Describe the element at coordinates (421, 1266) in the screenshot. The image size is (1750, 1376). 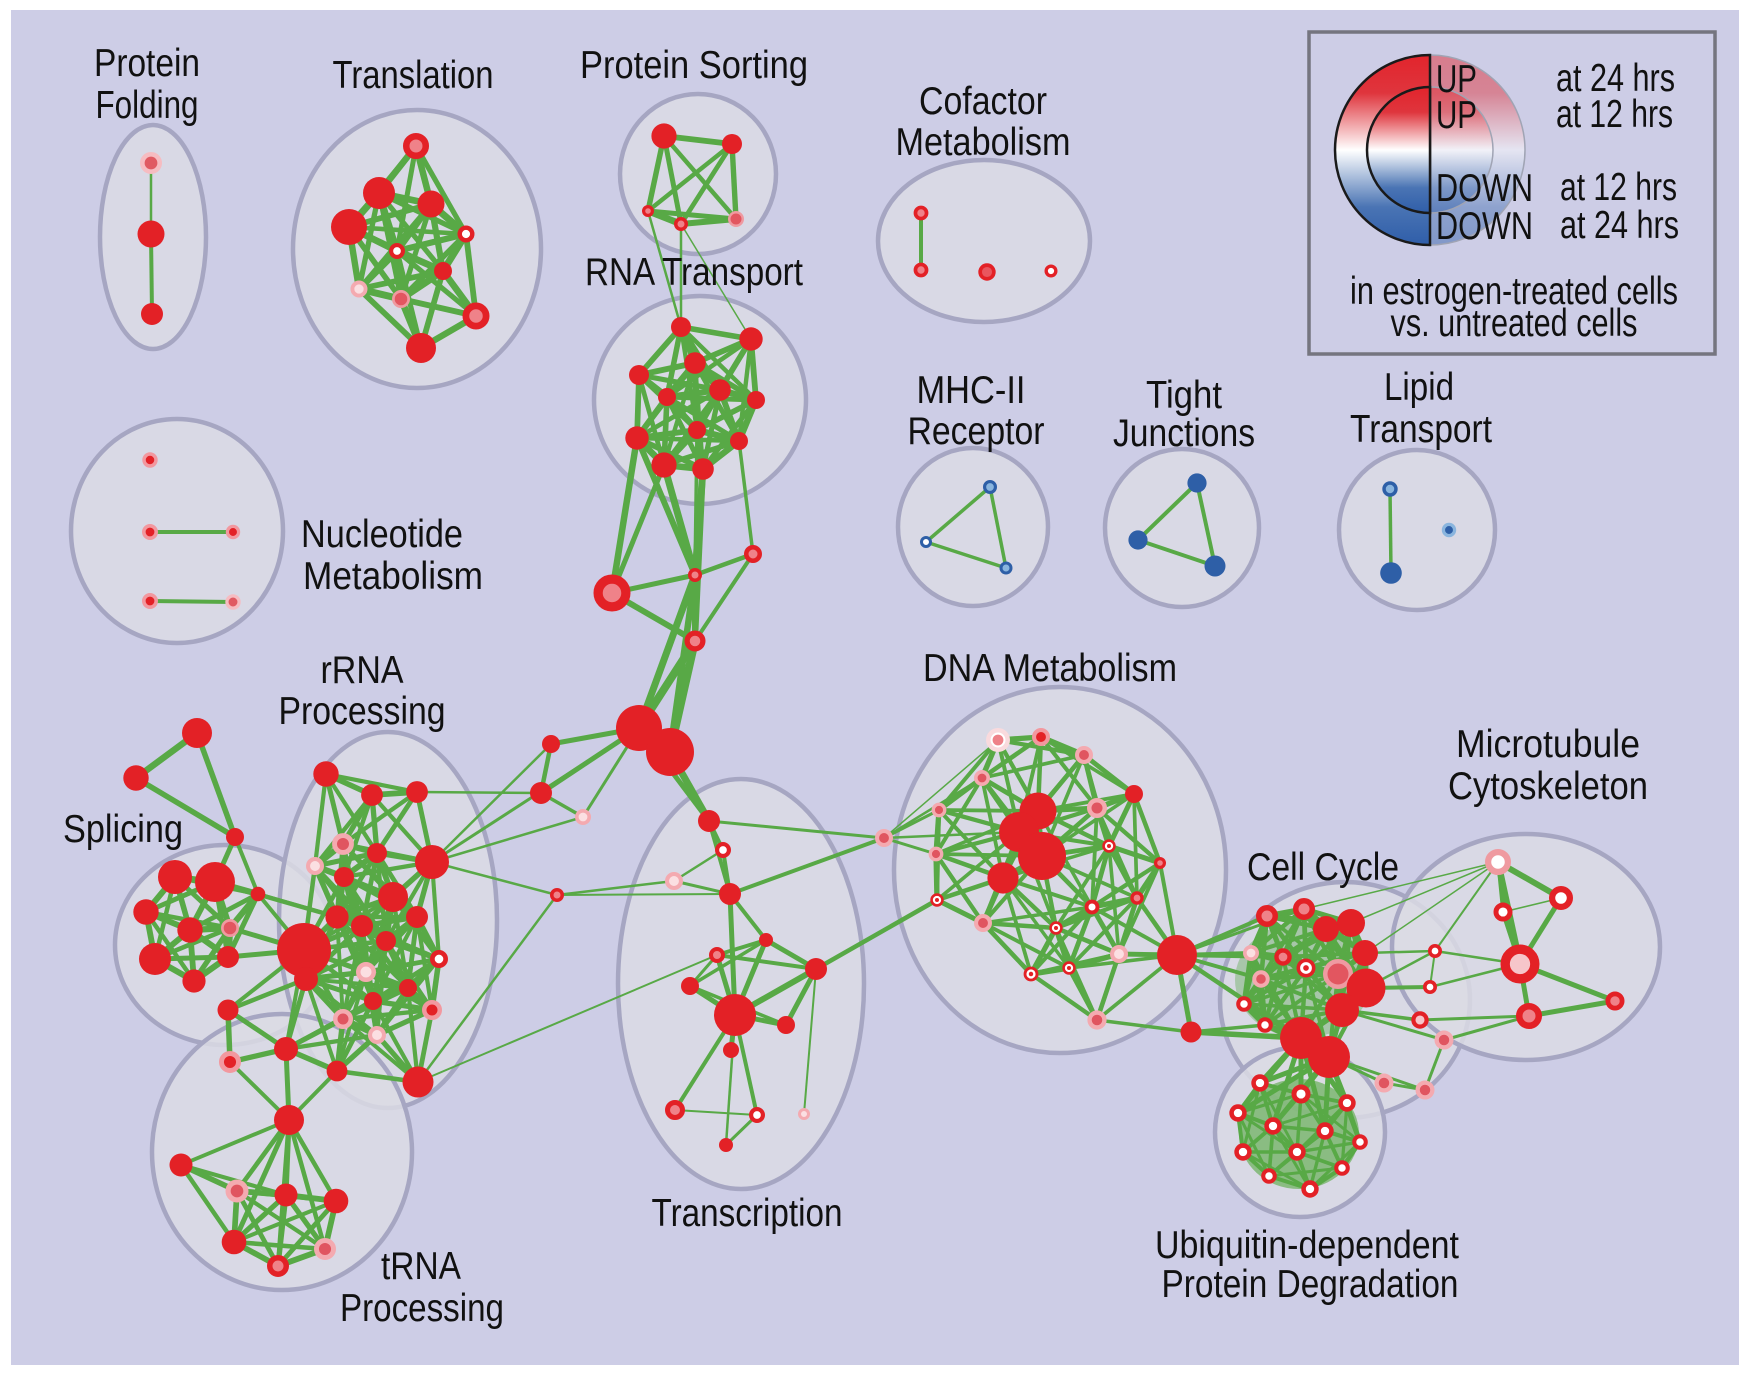
I see `svg-text: tRNA` at that location.